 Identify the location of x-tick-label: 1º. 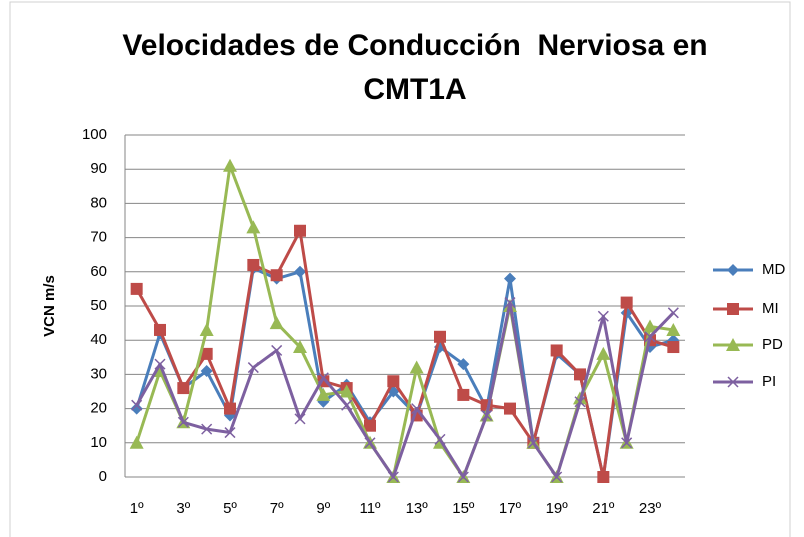
(137, 508).